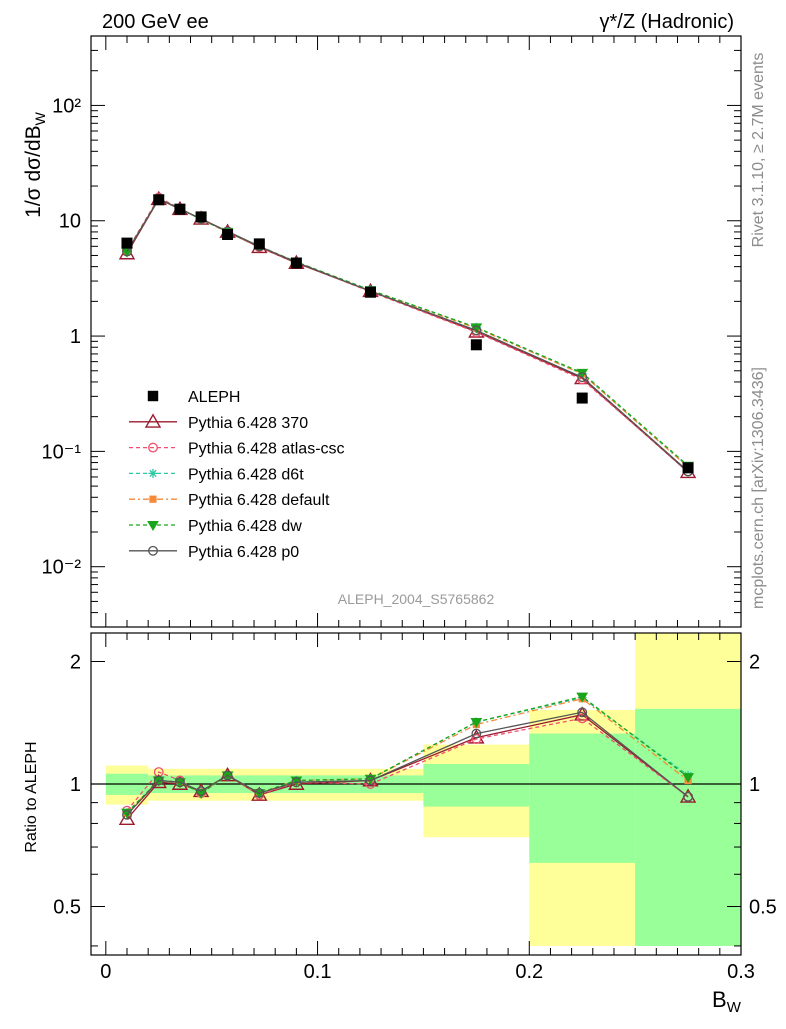 The height and width of the screenshot is (1029, 786). I want to click on ratio-x-tick-label: 0.1, so click(318, 972).